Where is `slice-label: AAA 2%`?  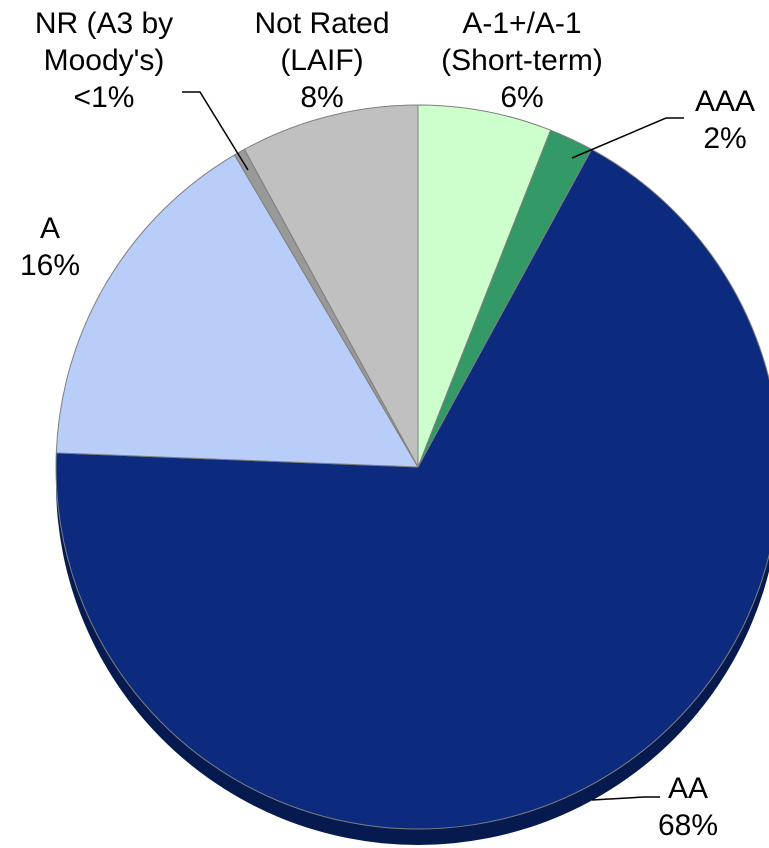
slice-label: AAA 2% is located at coordinates (725, 120).